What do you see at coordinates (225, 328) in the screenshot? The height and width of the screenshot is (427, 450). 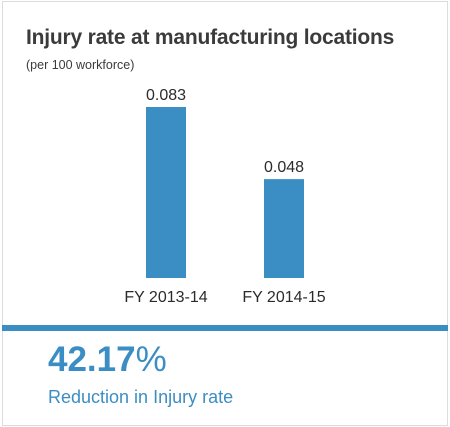 I see `section-divider` at bounding box center [225, 328].